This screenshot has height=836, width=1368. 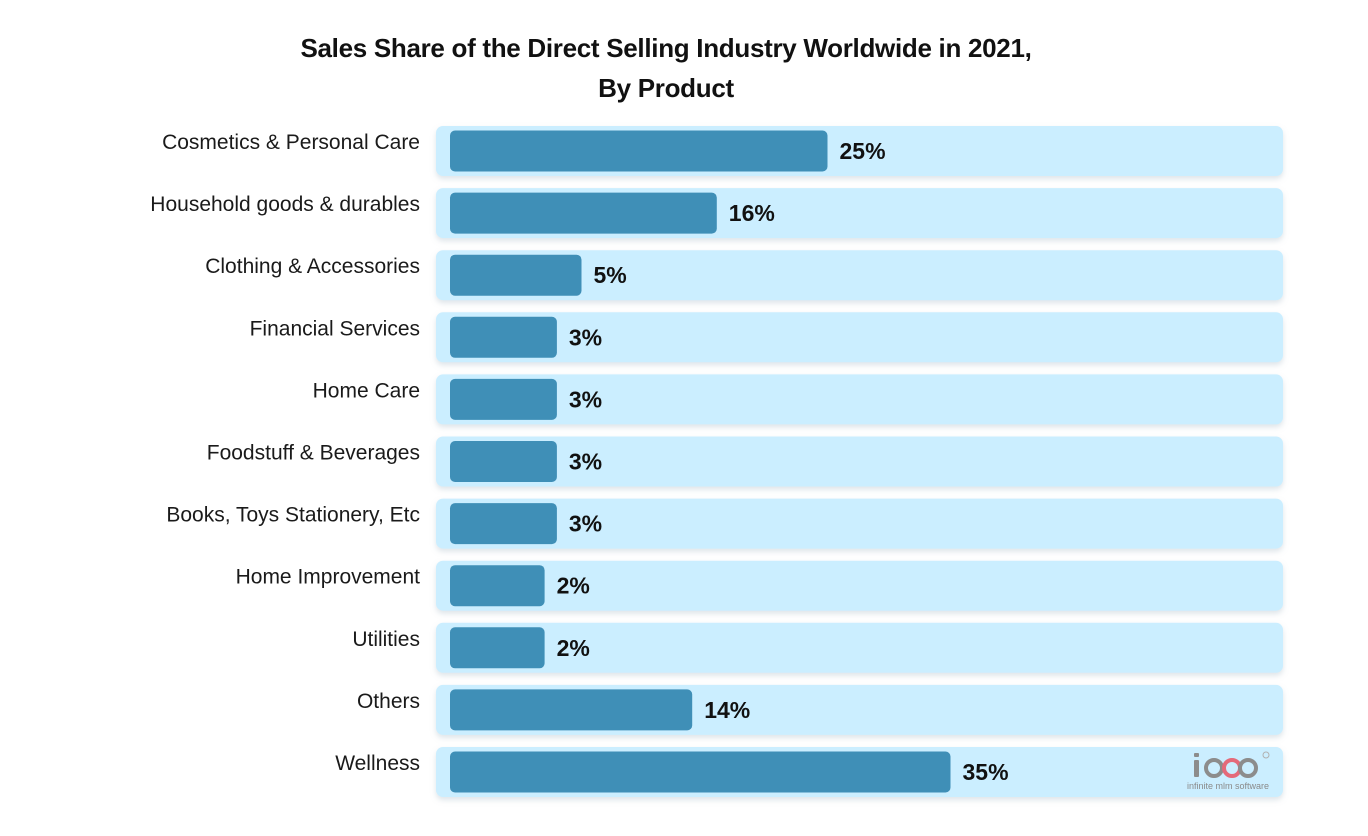 What do you see at coordinates (388, 701) in the screenshot?
I see `category-label: Others` at bounding box center [388, 701].